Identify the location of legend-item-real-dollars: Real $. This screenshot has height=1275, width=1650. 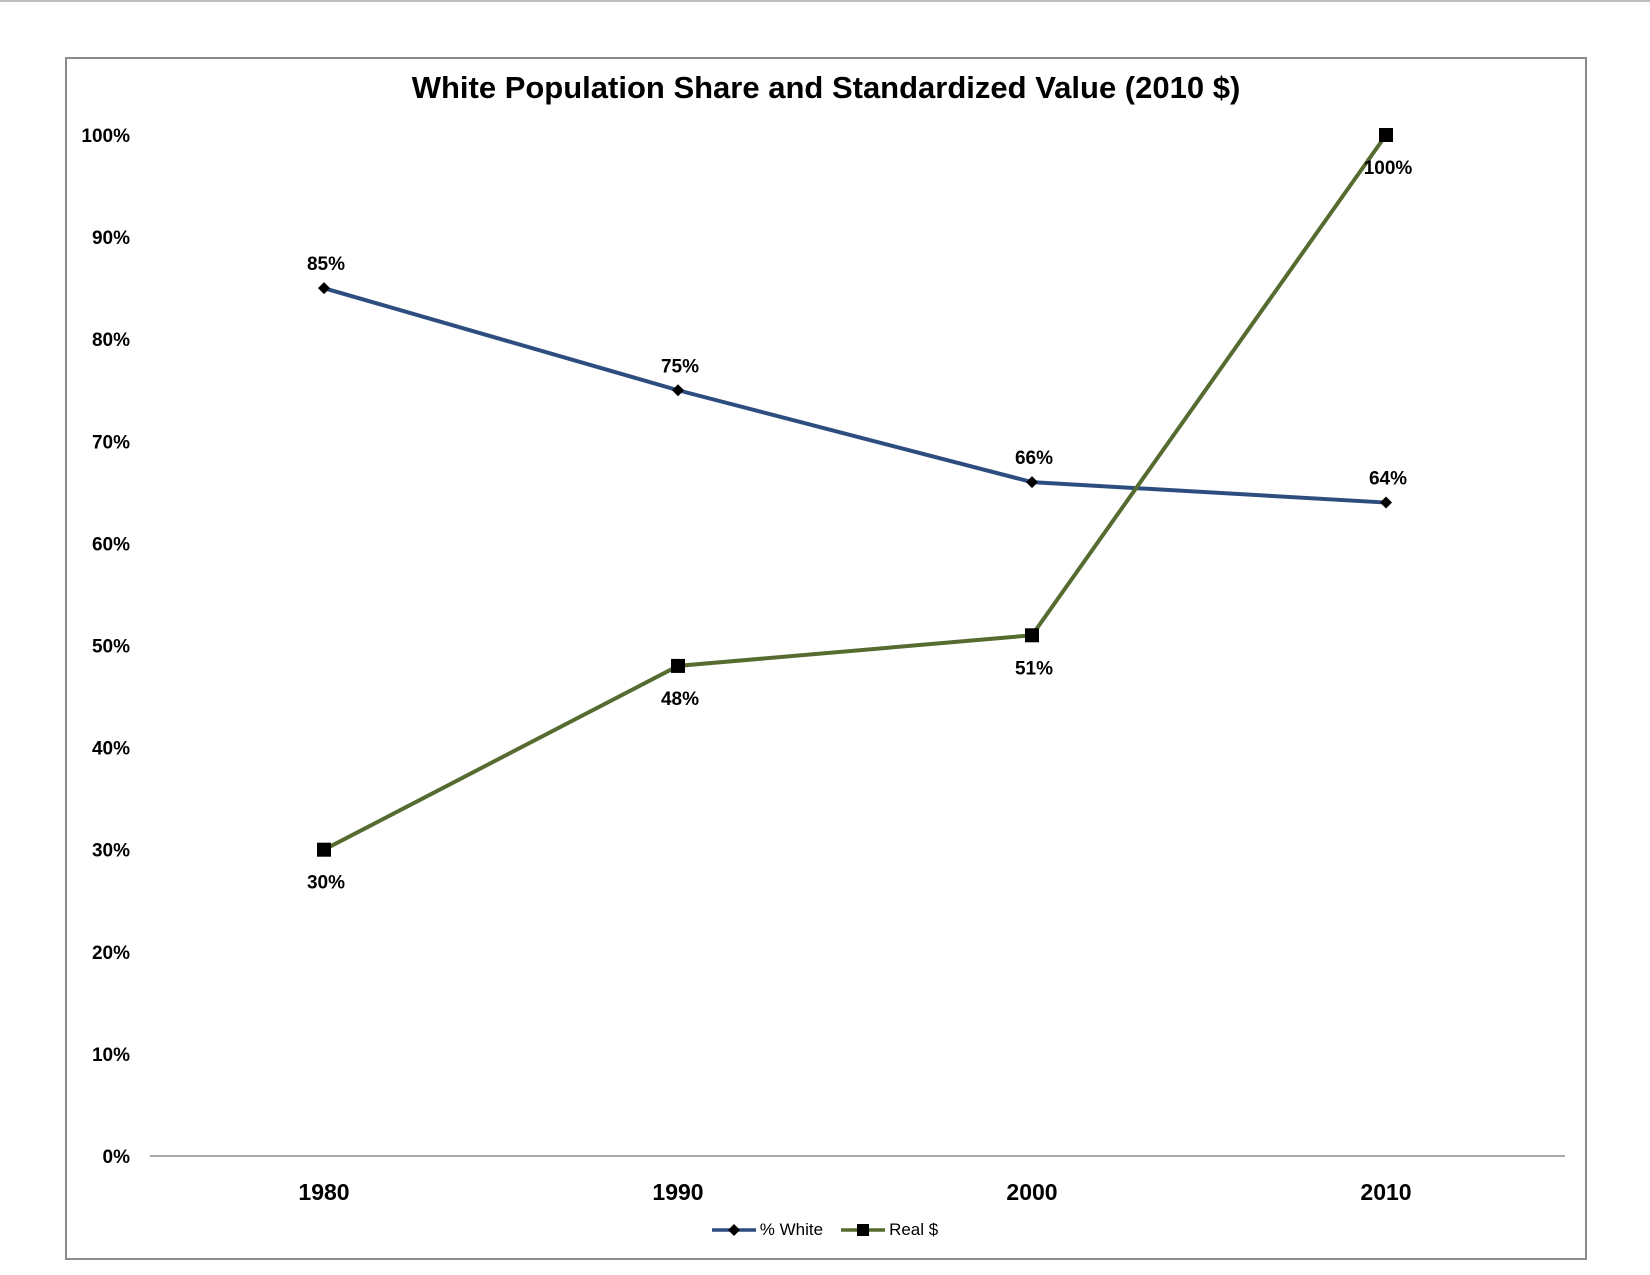
(889, 1230).